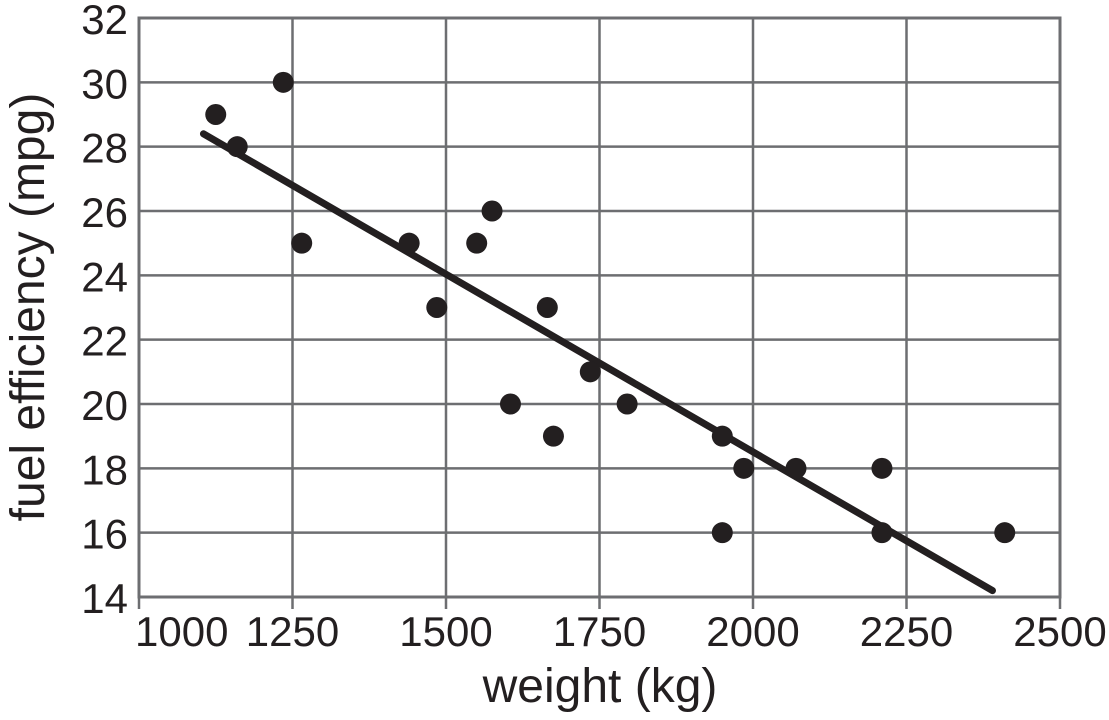 This screenshot has width=1109, height=720. What do you see at coordinates (445, 631) in the screenshot?
I see `x-tick-label: 1500` at bounding box center [445, 631].